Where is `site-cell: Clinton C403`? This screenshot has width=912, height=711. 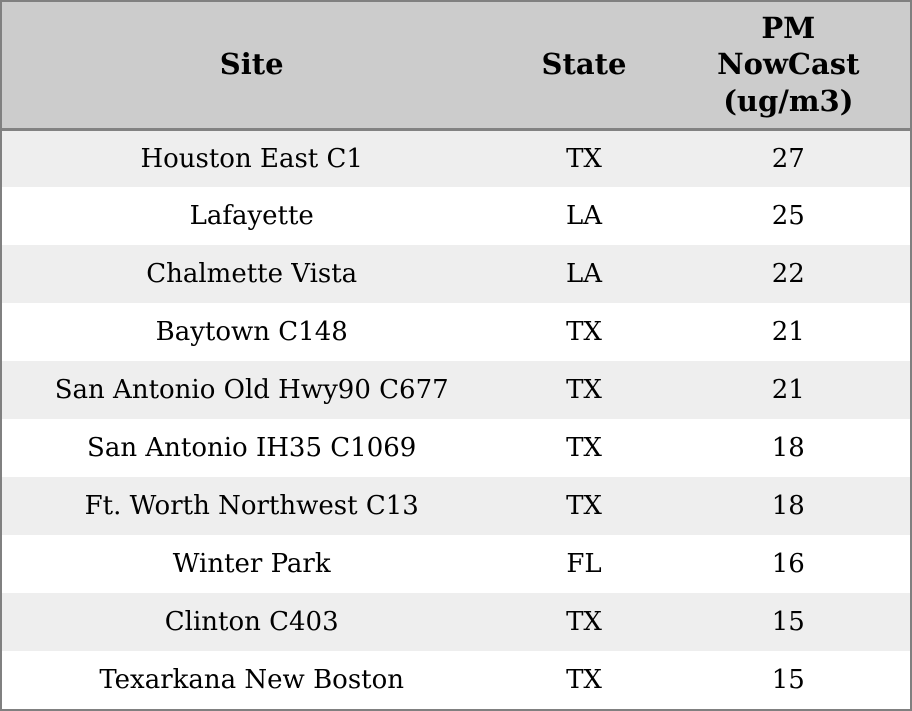
site-cell: Clinton C403 is located at coordinates (252, 622).